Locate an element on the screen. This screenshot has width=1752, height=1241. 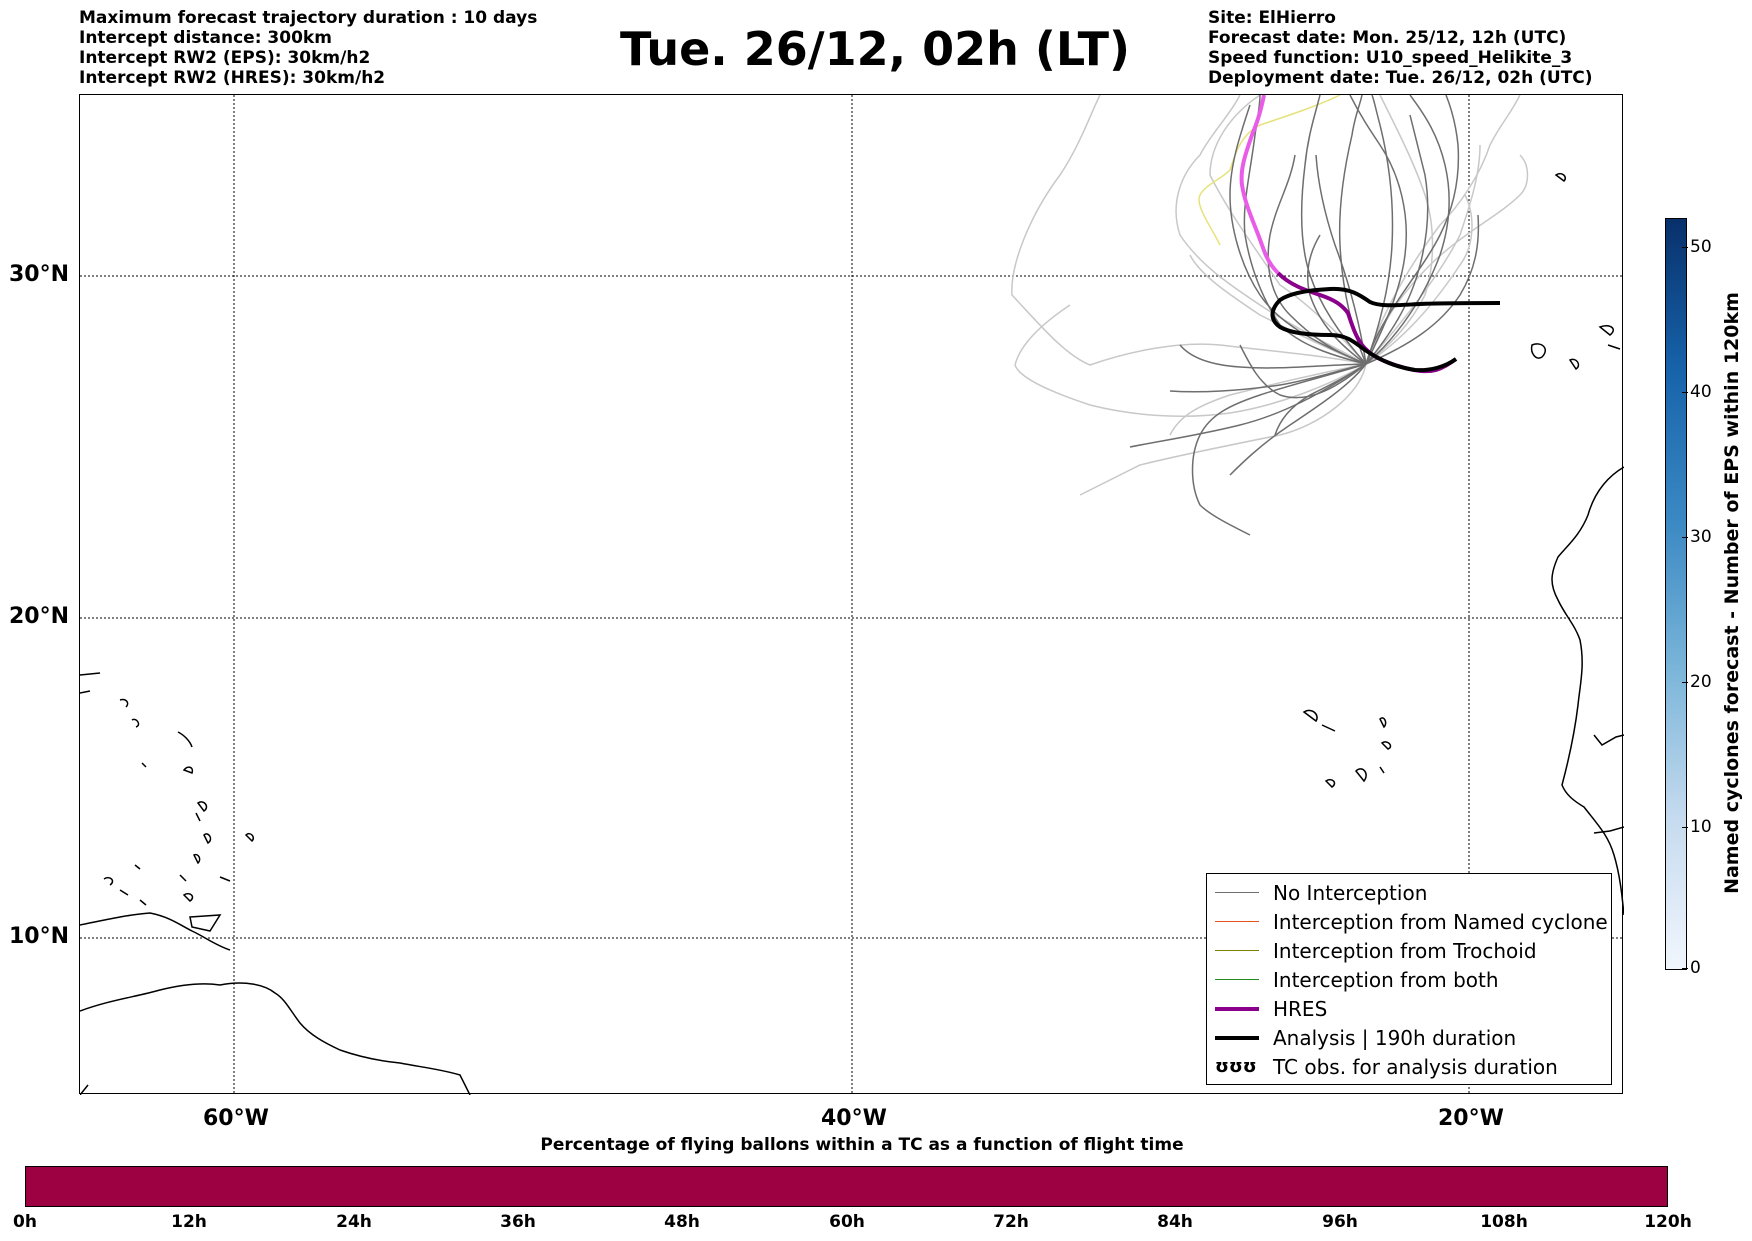
intercept-eps-text: Intercept RW2 (EPS): 30km/h2 is located at coordinates (225, 58).